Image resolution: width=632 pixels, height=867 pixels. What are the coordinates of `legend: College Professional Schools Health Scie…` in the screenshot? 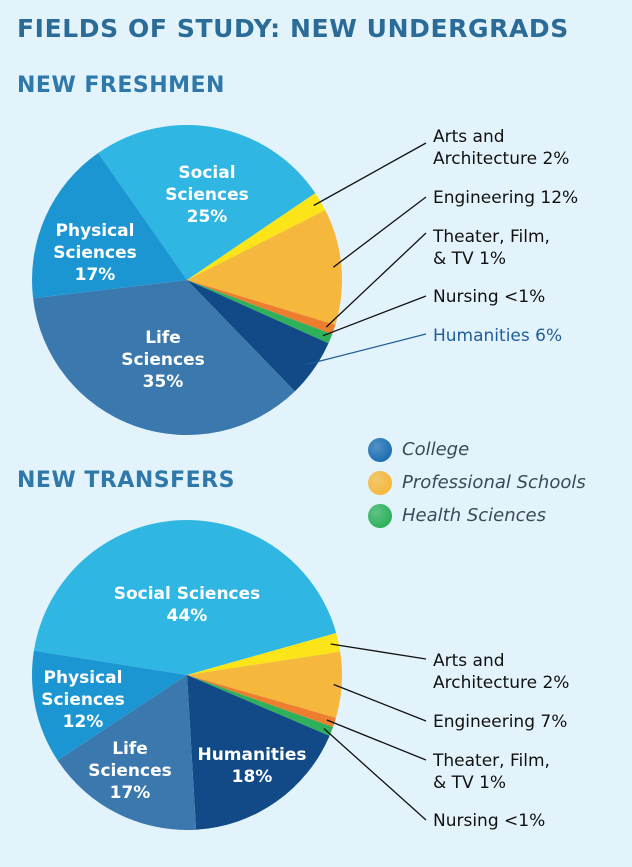 It's located at (477, 482).